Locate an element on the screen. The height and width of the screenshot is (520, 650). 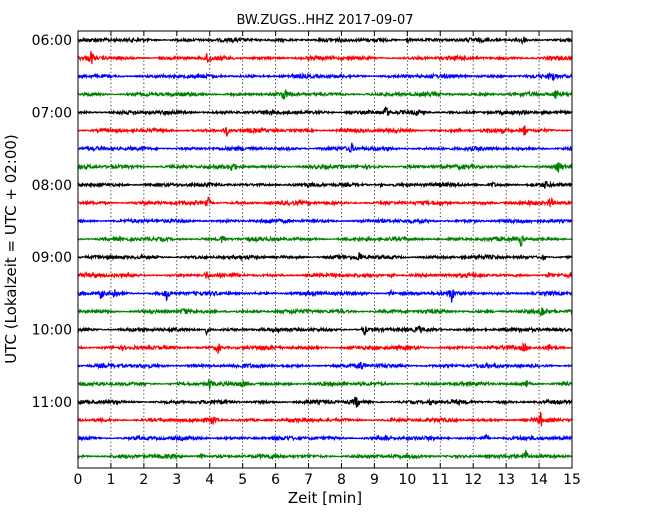
x-tick-label: 9 is located at coordinates (374, 480).